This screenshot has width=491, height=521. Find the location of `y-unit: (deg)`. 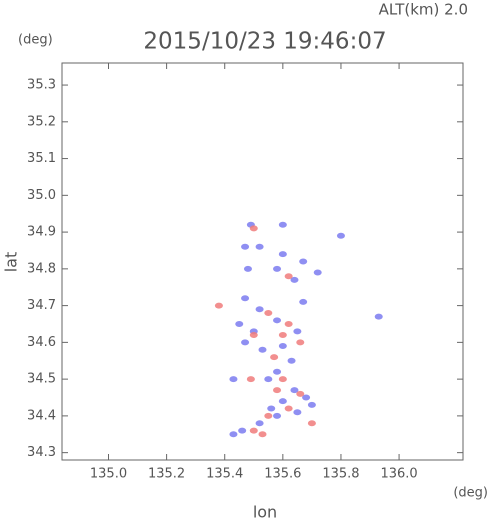

y-unit: (deg) is located at coordinates (35, 40).